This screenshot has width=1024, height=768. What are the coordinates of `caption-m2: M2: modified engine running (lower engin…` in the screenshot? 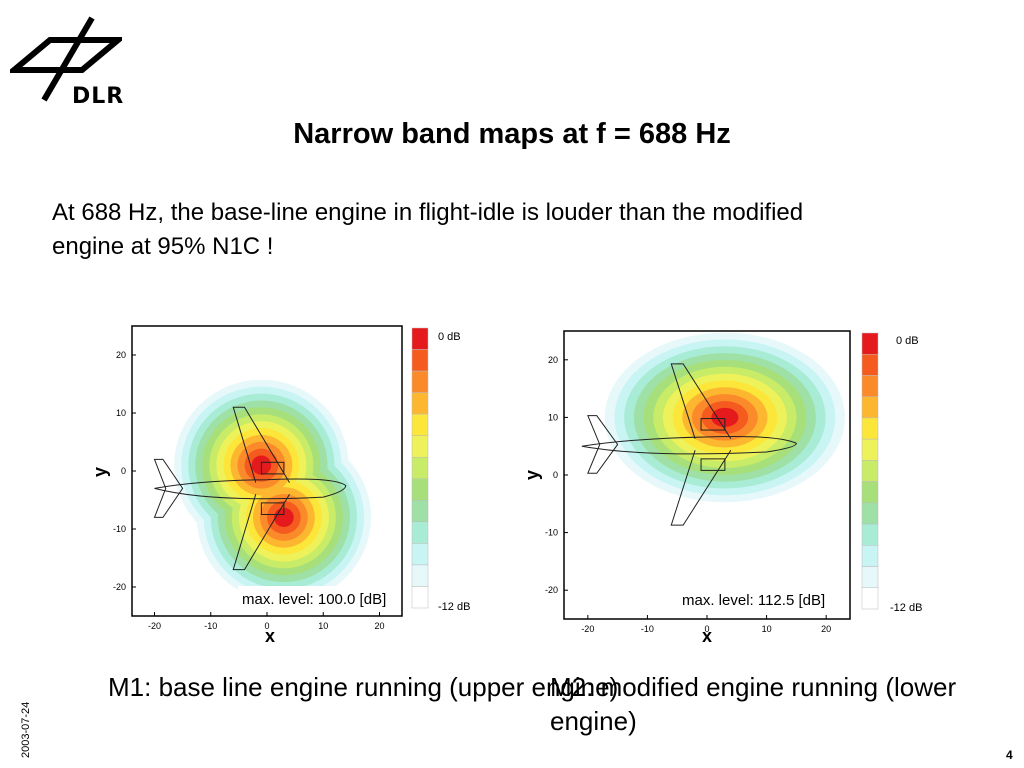 It's located at (753, 704).